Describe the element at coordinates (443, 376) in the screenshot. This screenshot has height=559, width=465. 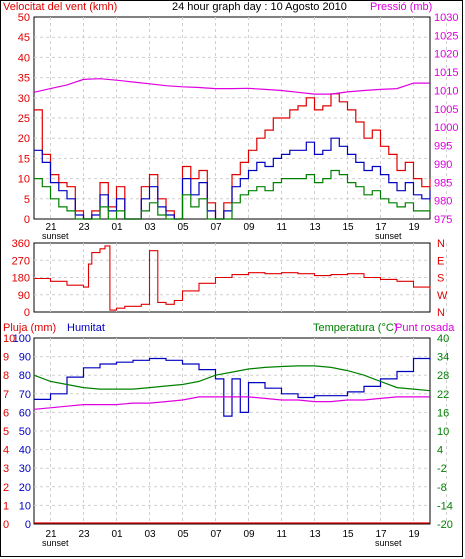
I see `temperature-y-tick: 28` at that location.